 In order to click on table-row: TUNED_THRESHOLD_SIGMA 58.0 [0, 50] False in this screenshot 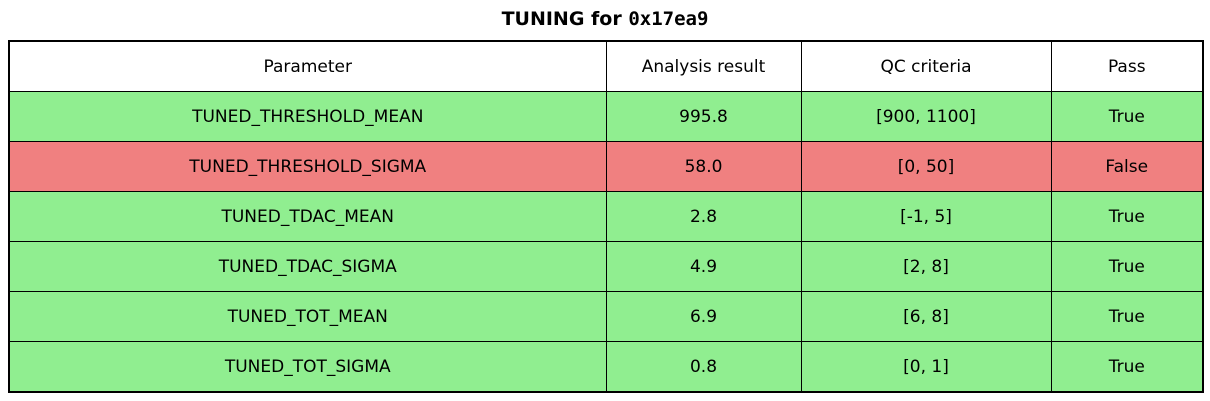, I will do `click(606, 166)`.